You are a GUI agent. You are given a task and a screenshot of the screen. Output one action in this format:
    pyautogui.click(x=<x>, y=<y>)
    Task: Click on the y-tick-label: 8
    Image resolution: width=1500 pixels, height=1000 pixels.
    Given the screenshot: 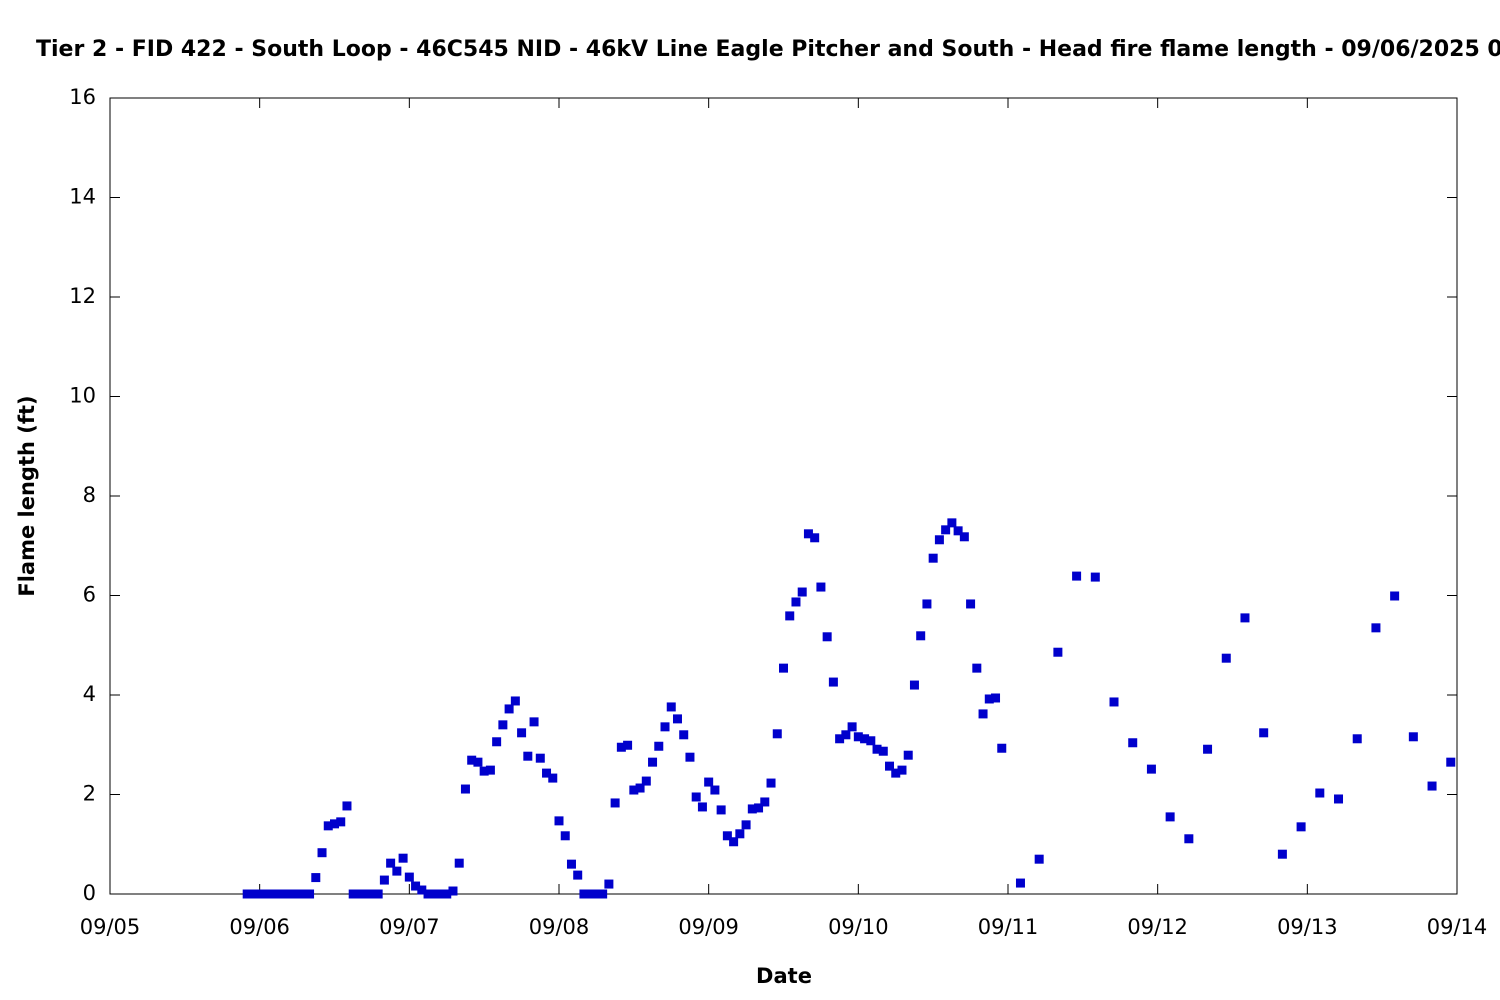 What is the action you would take?
    pyautogui.click(x=89, y=495)
    